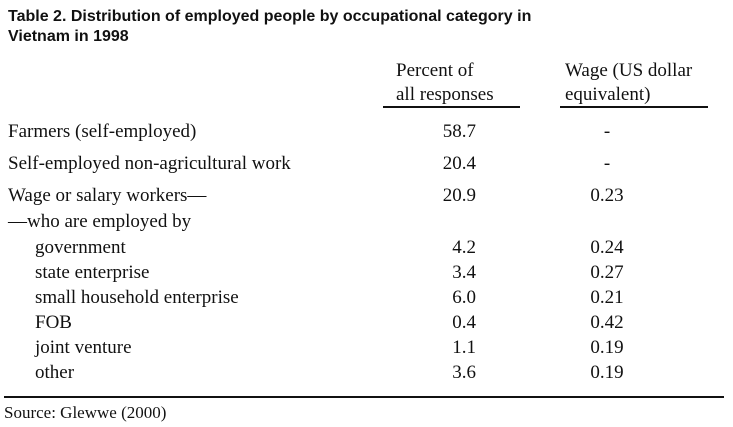 This screenshot has height=427, width=733. What do you see at coordinates (459, 163) in the screenshot?
I see `row-percent: 20.4` at bounding box center [459, 163].